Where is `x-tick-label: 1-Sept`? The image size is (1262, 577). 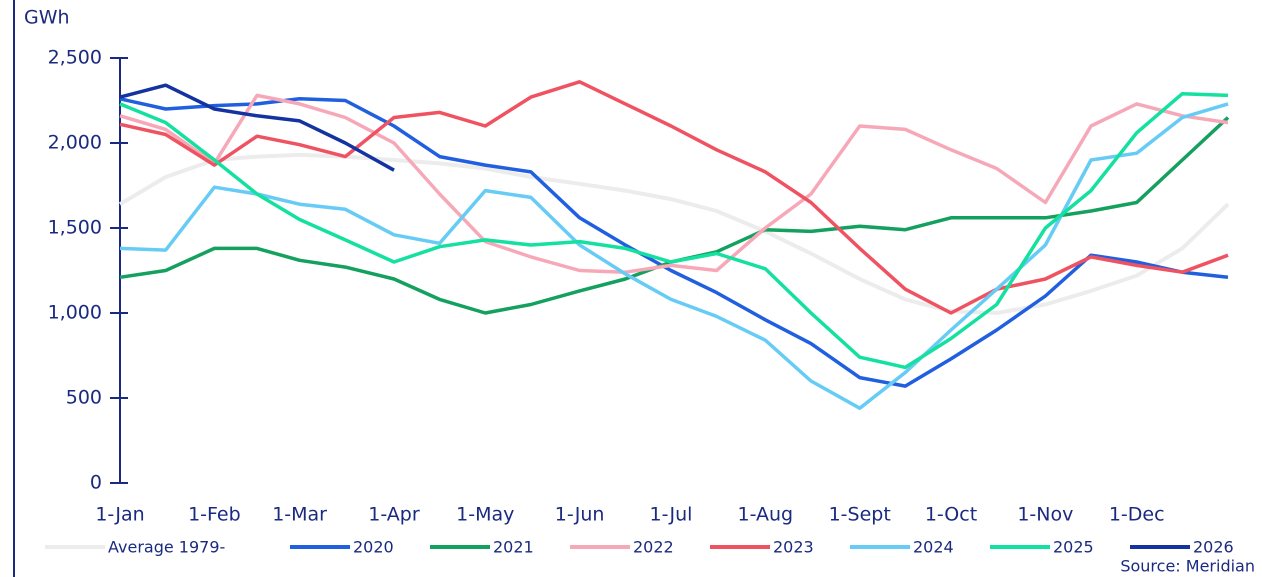 x-tick-label: 1-Sept is located at coordinates (860, 515).